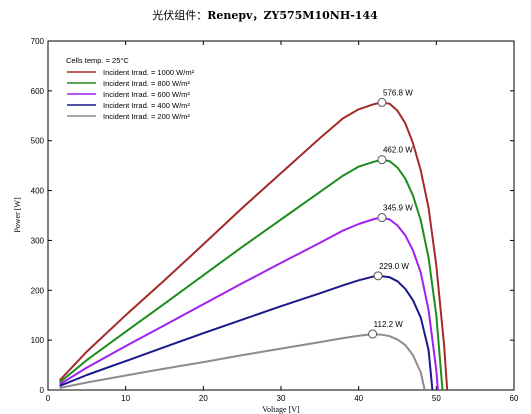 The image size is (531, 414). Describe the element at coordinates (436, 398) in the screenshot. I see `x-tick-label: 50` at that location.